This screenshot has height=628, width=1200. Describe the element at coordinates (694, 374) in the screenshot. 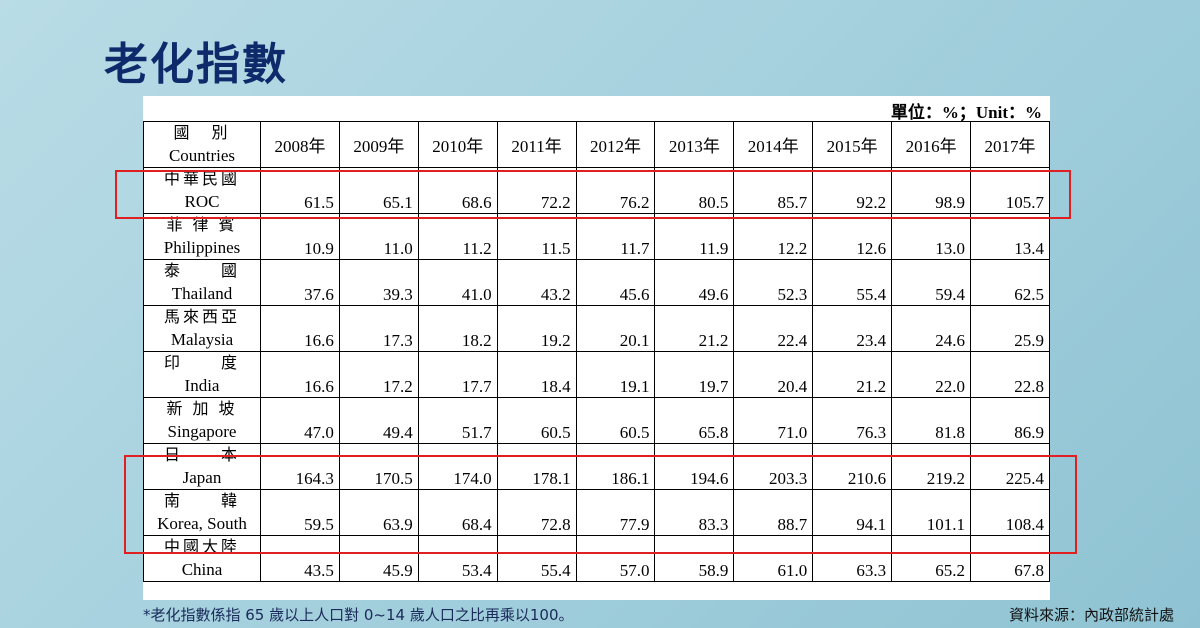

I see `value-cell: 19.7` at that location.